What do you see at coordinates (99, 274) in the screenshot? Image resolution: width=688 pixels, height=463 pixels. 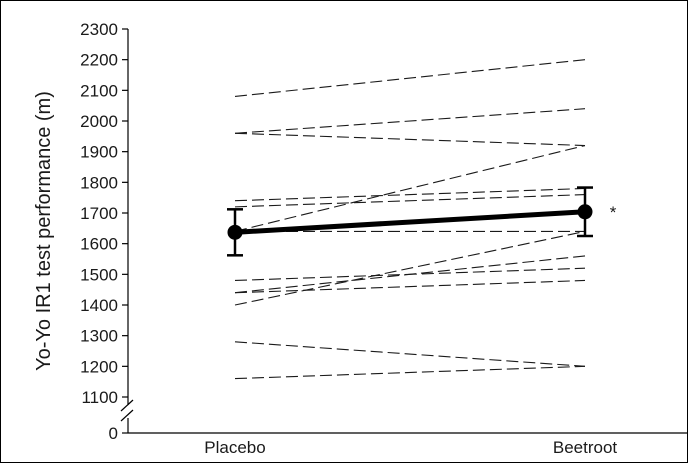 I see `y-tick-label-1500: 1500` at bounding box center [99, 274].